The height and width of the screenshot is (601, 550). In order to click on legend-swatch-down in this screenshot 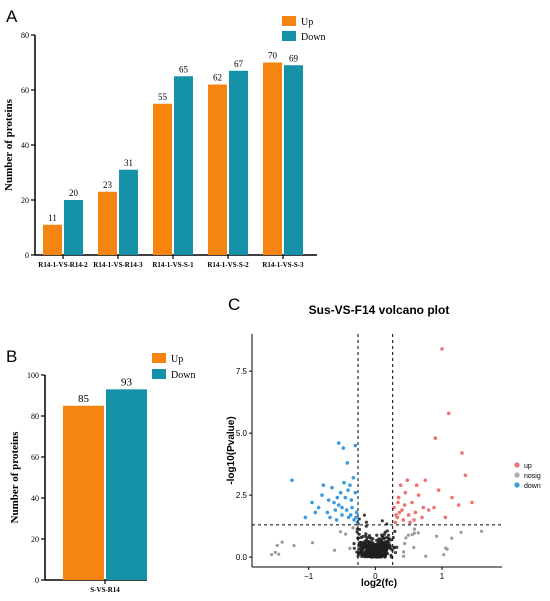, I will do `click(159, 374)`.